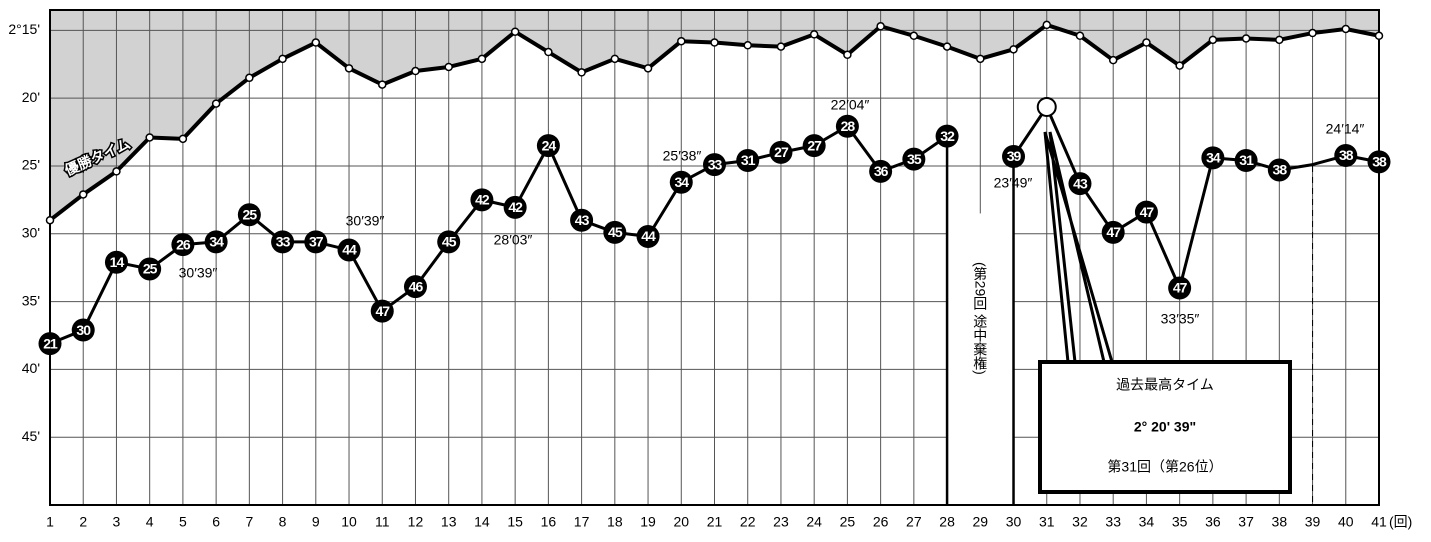  What do you see at coordinates (31, 97) in the screenshot?
I see `y-tick-label: 20'` at bounding box center [31, 97].